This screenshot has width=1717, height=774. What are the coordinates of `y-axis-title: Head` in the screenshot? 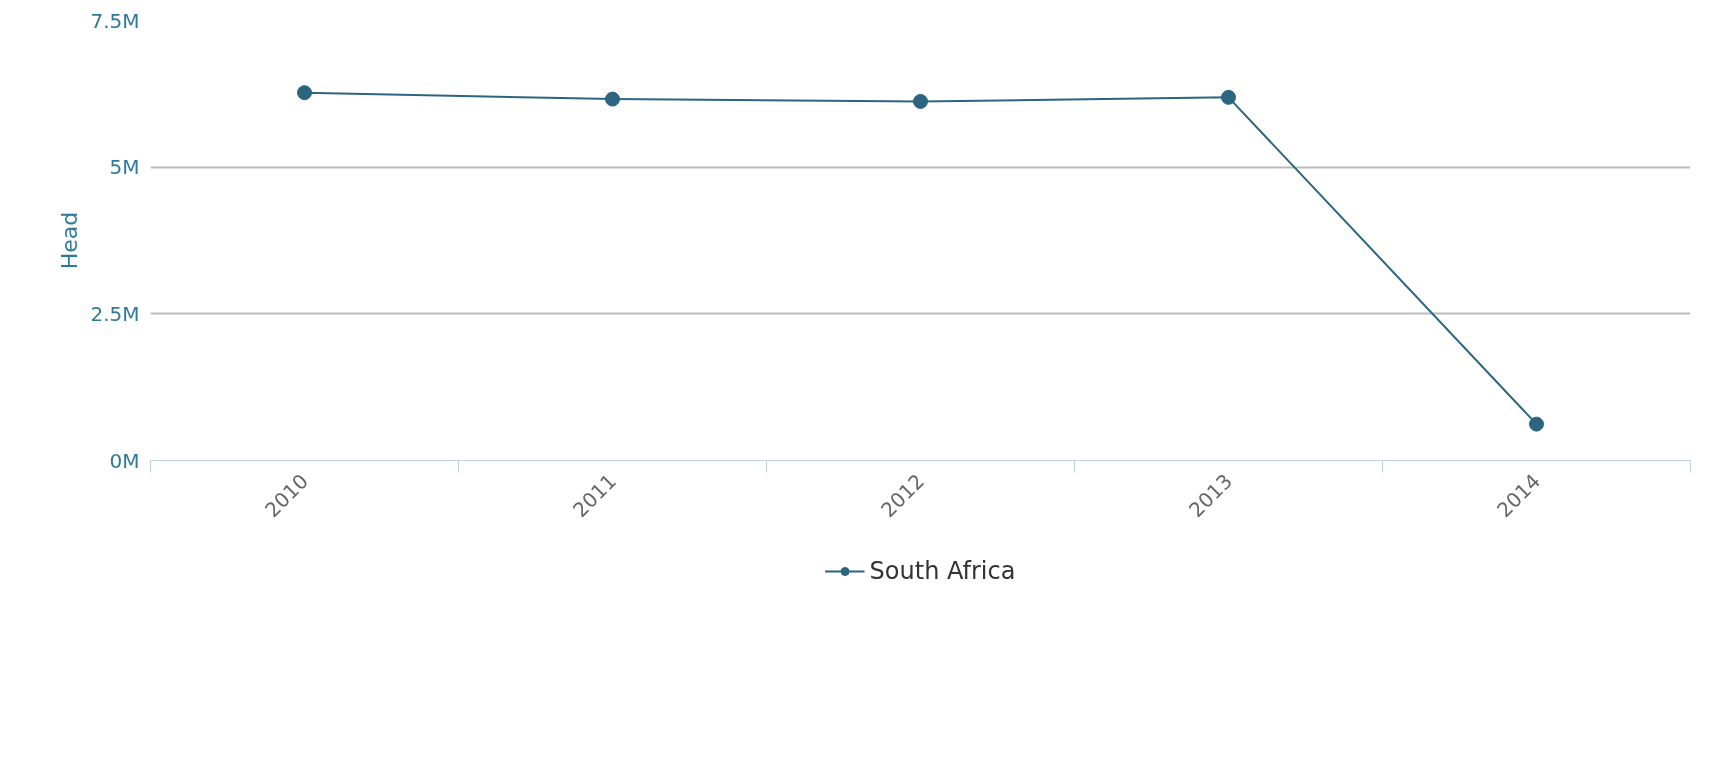 It's located at (70, 240).